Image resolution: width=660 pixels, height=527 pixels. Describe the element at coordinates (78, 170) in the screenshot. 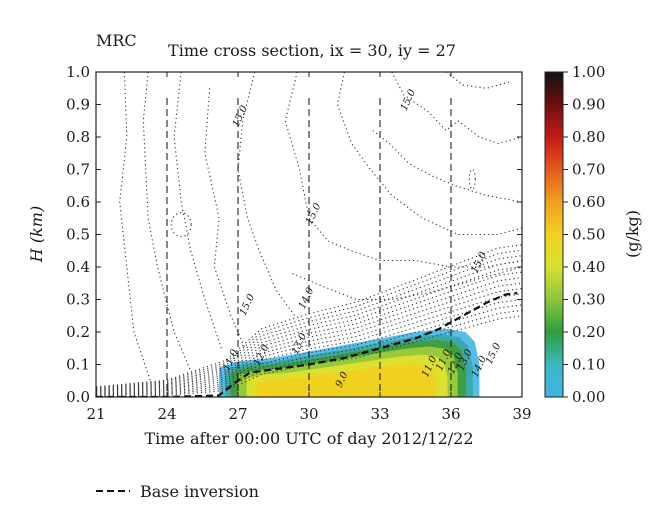

I see `y-tick-label: 0.7` at that location.